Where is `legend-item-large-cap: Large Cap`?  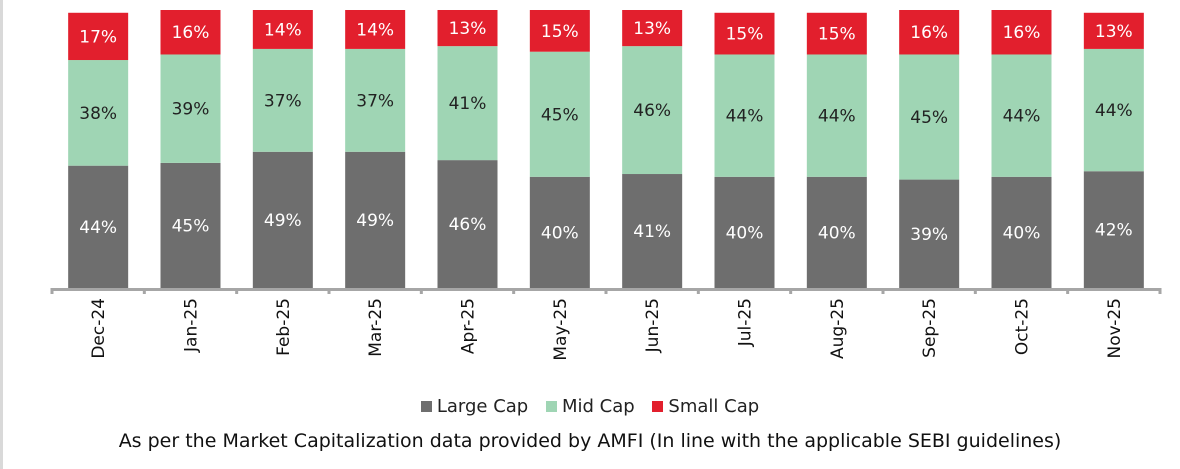
legend-item-large-cap: Large Cap is located at coordinates (474, 406).